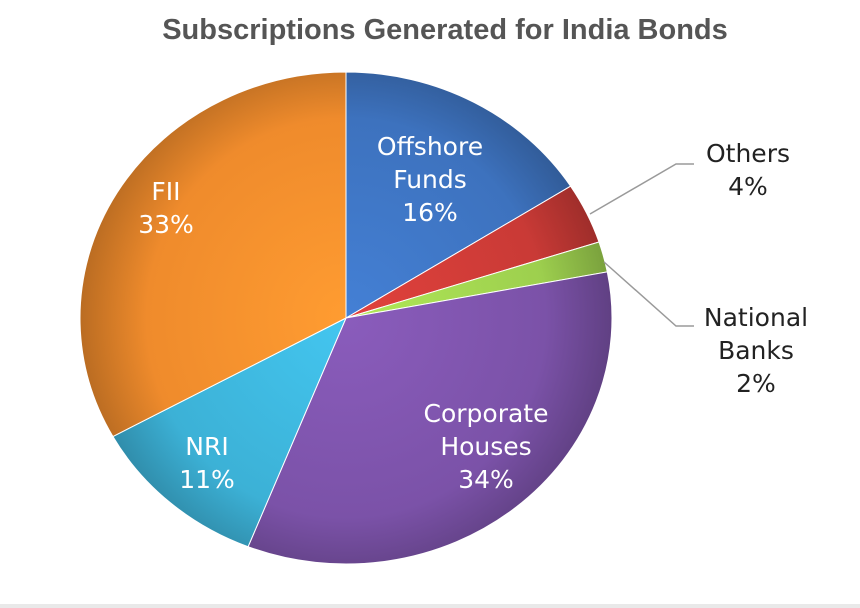 This screenshot has height=608, width=860. What do you see at coordinates (207, 463) in the screenshot?
I see `slice-label-nri: NRI 11%` at bounding box center [207, 463].